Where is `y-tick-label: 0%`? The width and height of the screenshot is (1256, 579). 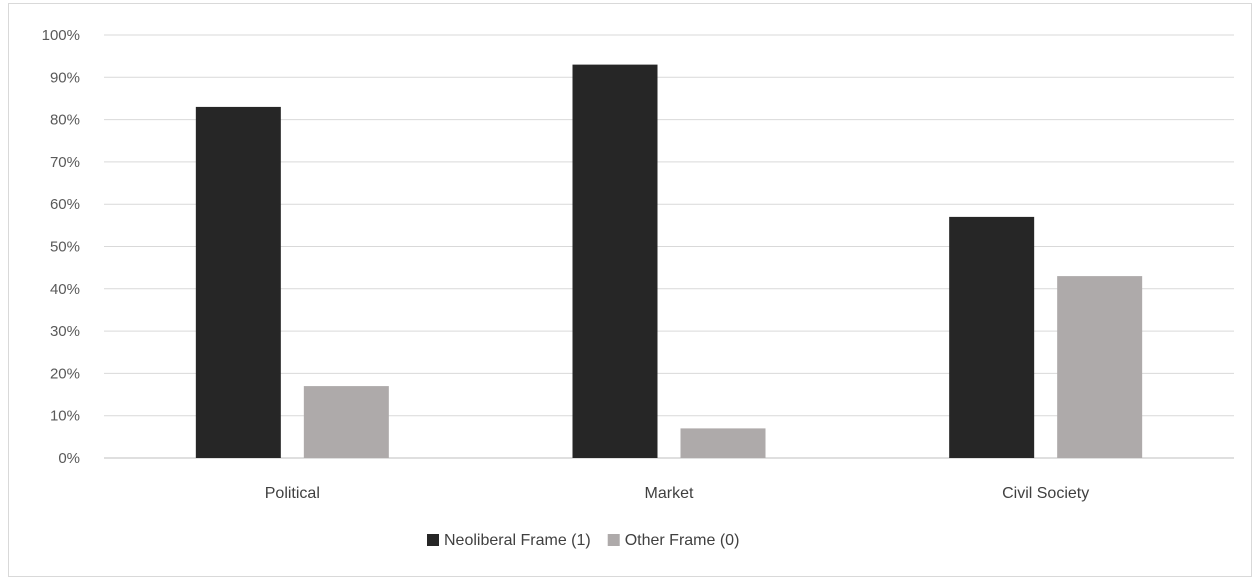 y-tick-label: 0% is located at coordinates (69, 458).